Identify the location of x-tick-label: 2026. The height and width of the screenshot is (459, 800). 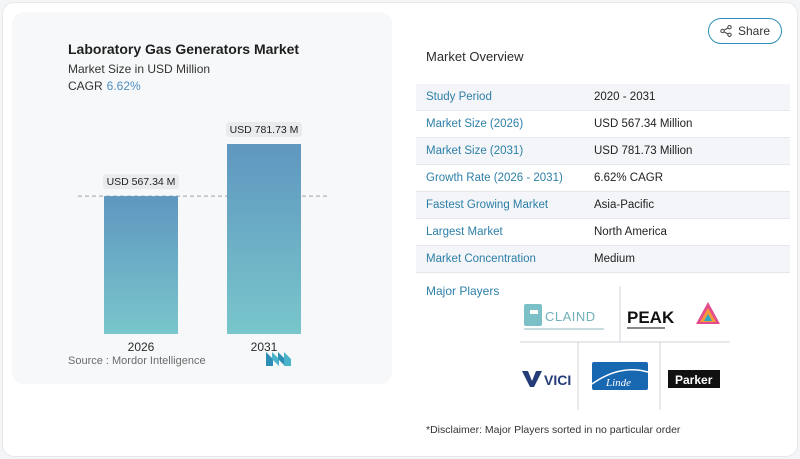
(141, 347).